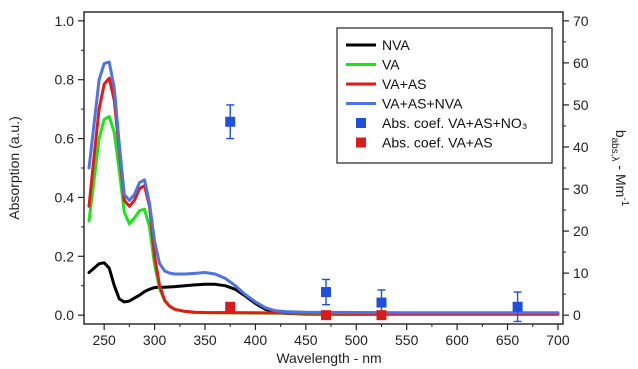 The image size is (638, 369). I want to click on y-axis-title: Absorption (a.u.), so click(14, 168).